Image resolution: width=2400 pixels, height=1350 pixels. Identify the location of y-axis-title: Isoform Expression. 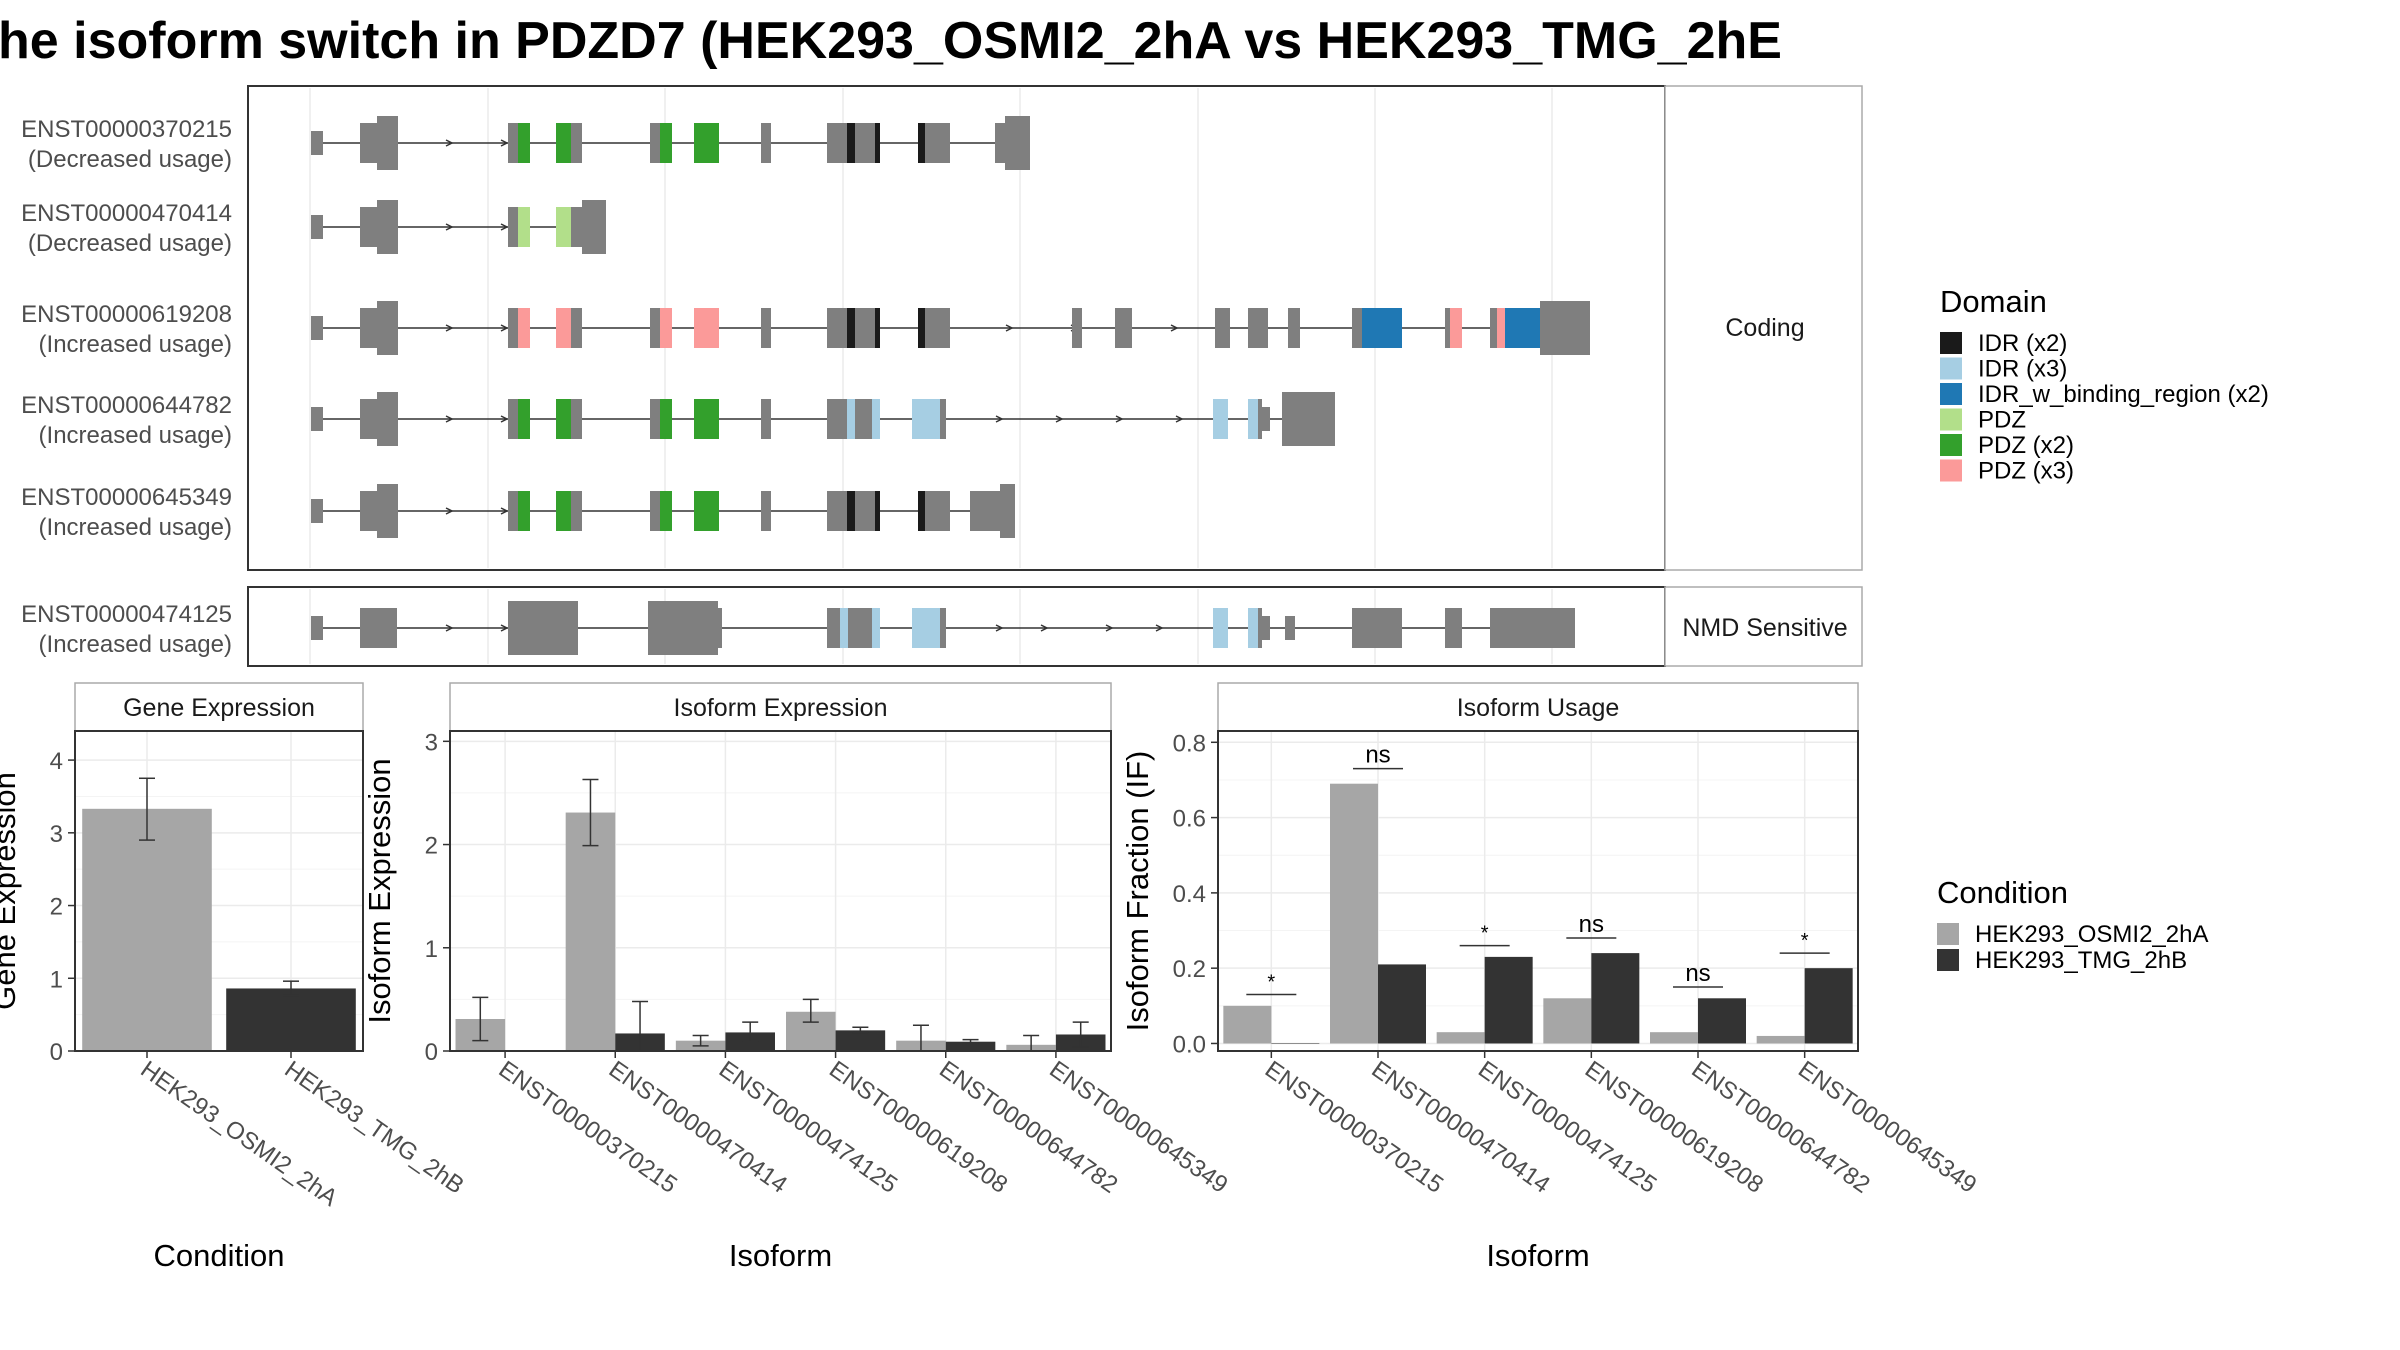
(379, 890).